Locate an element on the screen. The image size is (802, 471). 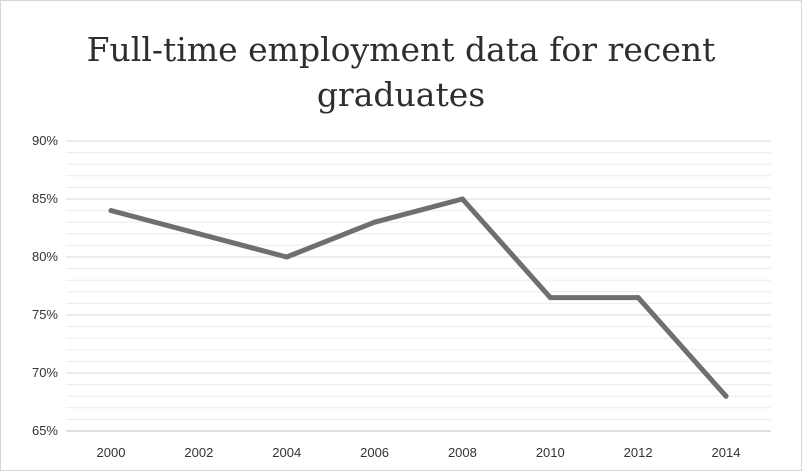
y-tick-label: 90% is located at coordinates (45, 140).